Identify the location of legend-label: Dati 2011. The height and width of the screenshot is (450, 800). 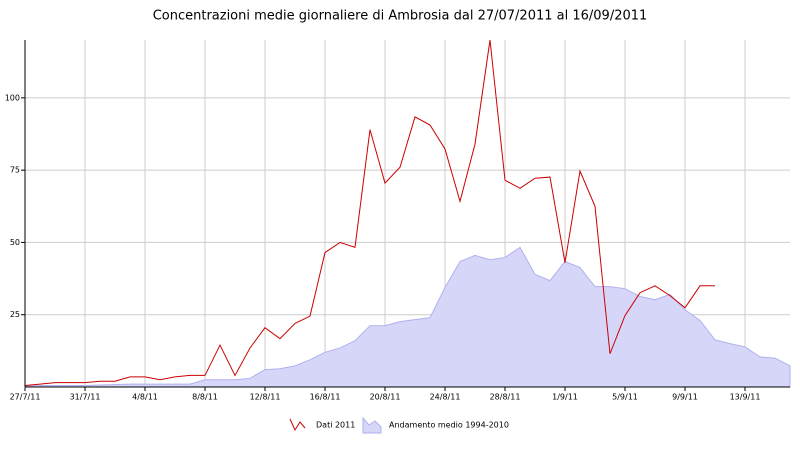
(335, 425).